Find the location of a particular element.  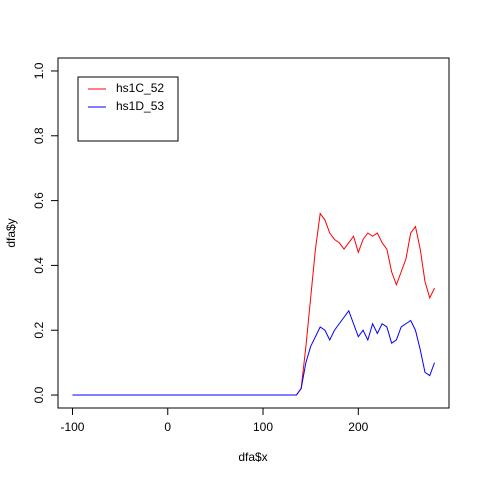

legend-box is located at coordinates (128, 109).